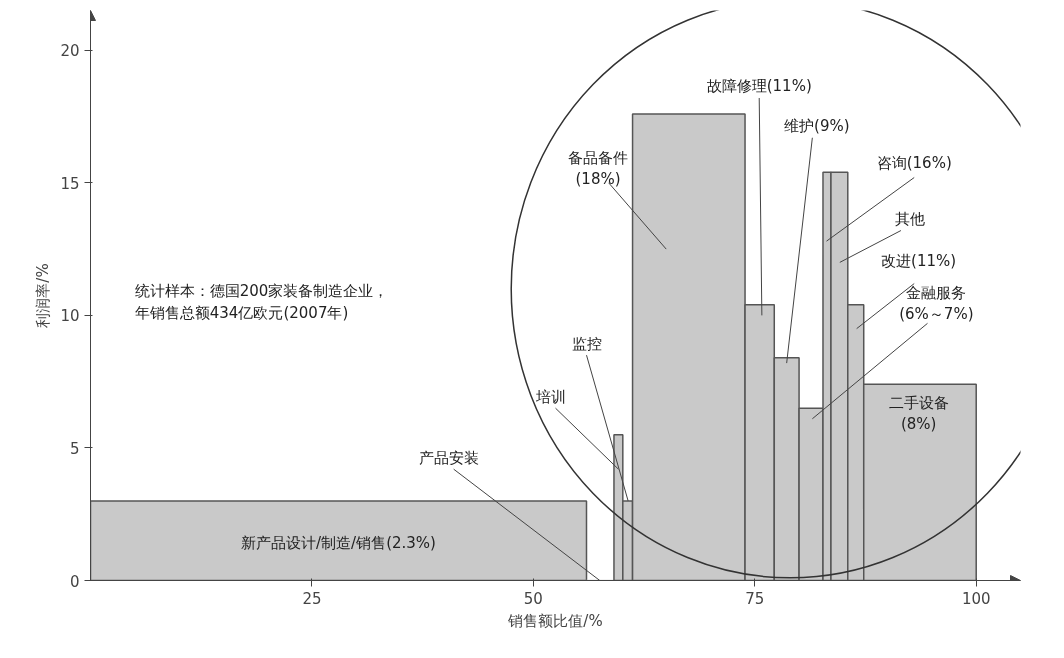 This screenshot has width=1064, height=658. What do you see at coordinates (586, 343) in the screenshot?
I see `annotation: 监控` at bounding box center [586, 343].